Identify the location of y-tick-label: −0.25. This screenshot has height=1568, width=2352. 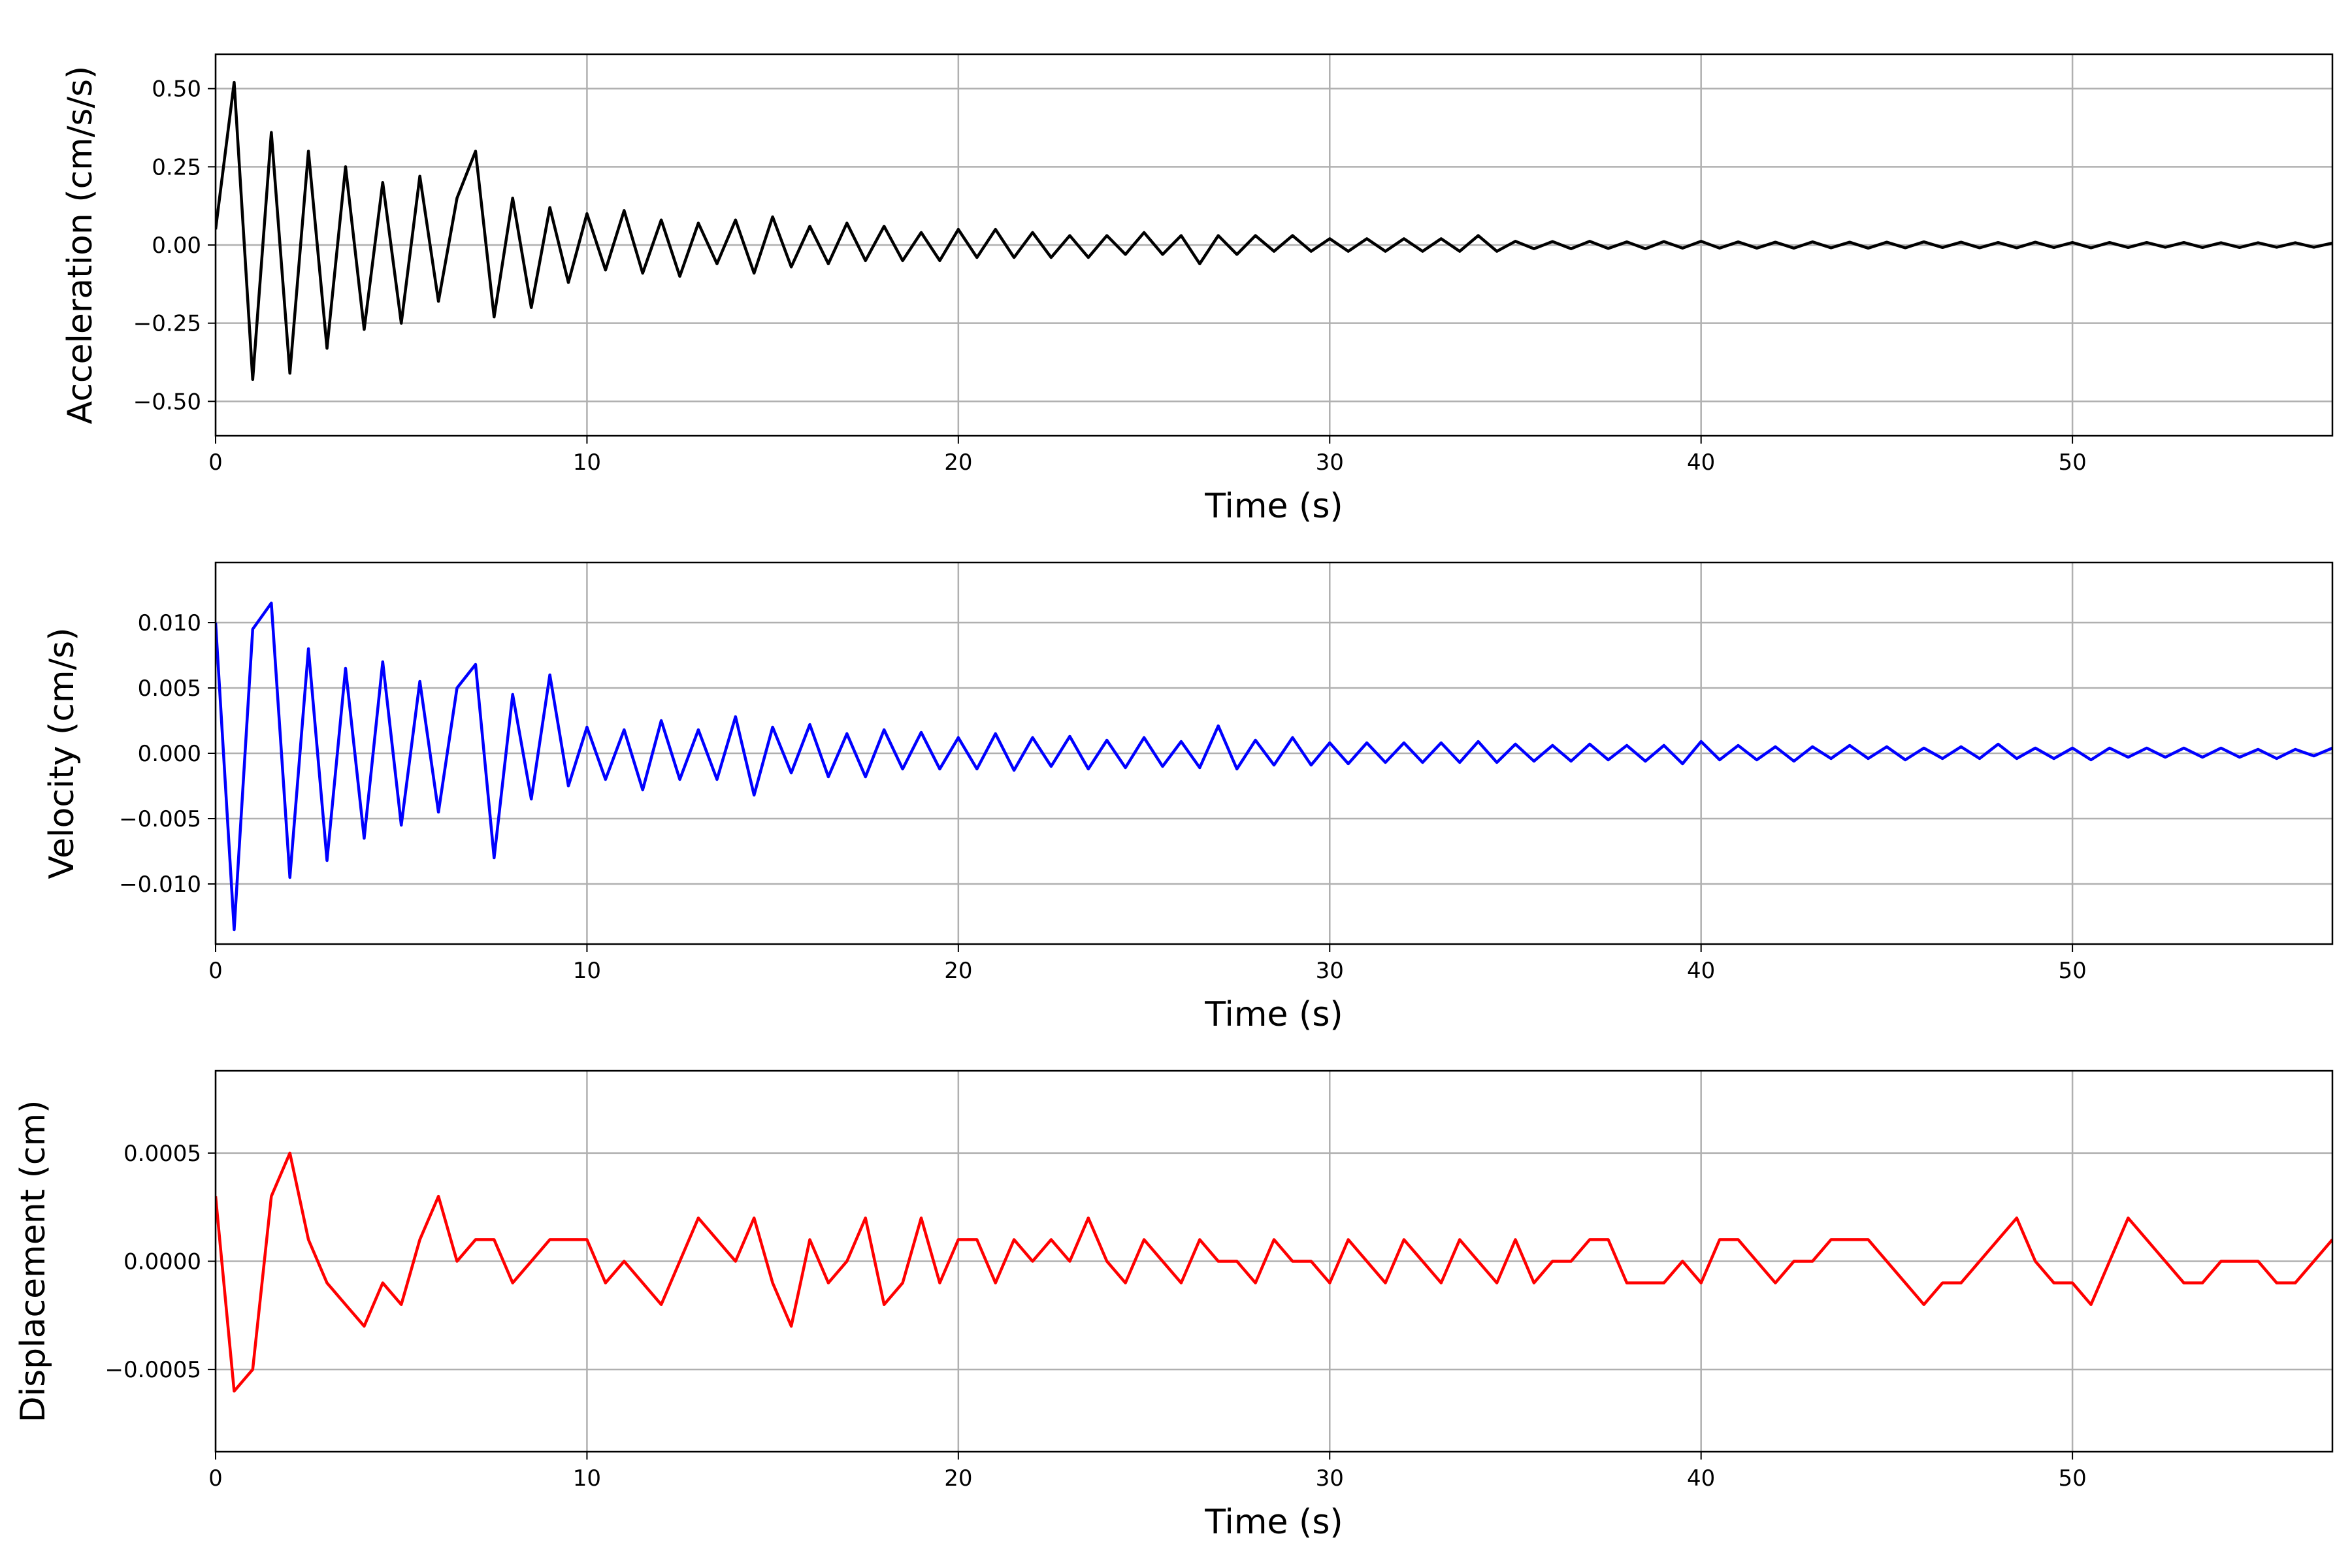
(167, 324).